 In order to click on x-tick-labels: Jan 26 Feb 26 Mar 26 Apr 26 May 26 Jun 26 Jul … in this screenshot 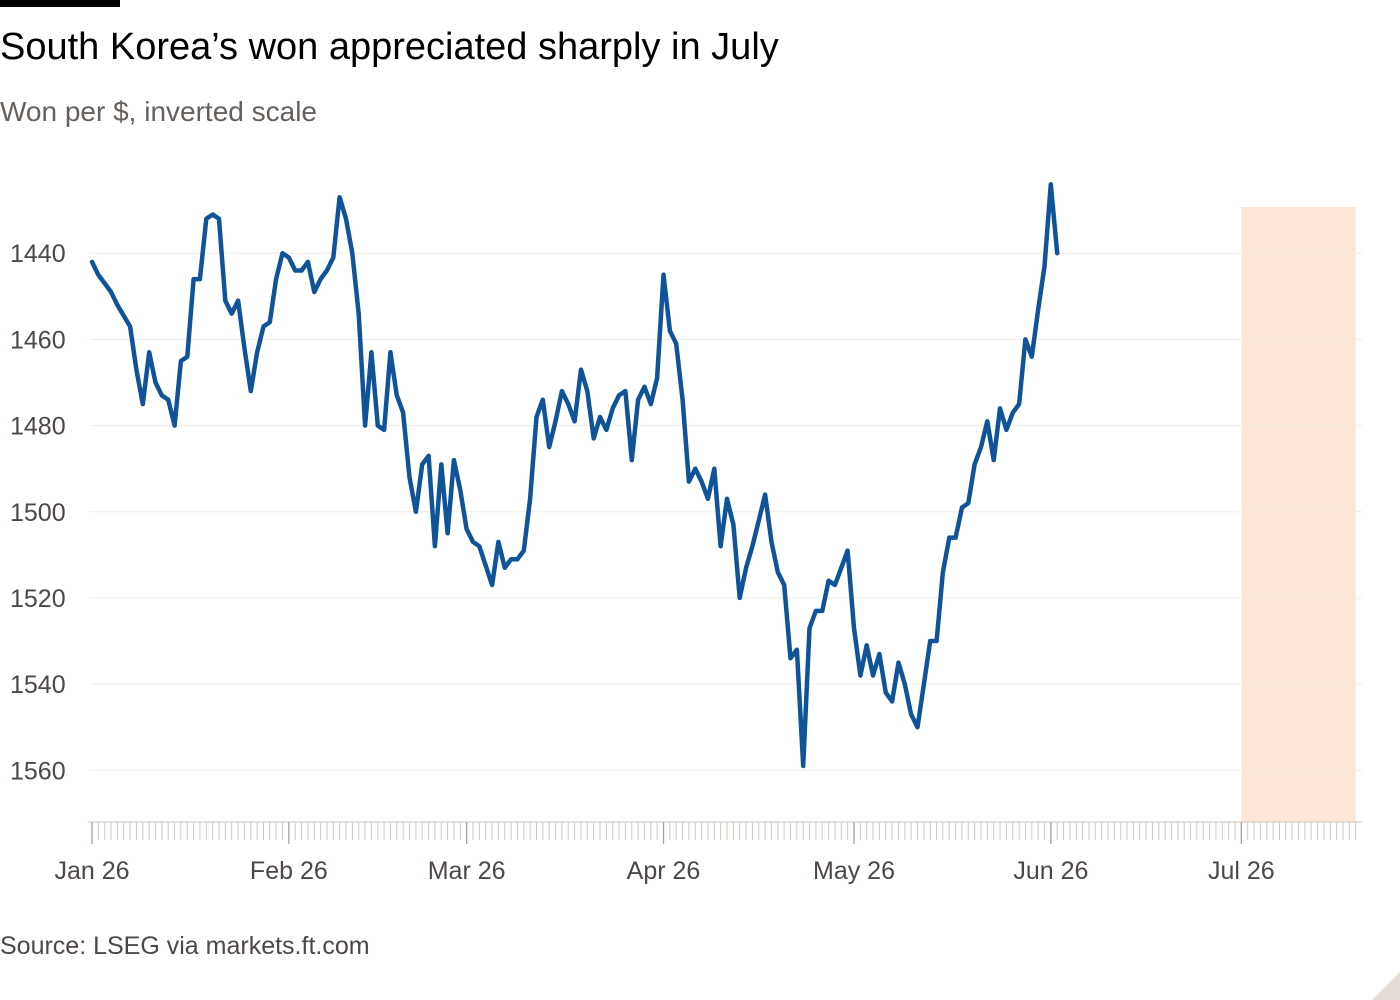, I will do `click(664, 853)`.